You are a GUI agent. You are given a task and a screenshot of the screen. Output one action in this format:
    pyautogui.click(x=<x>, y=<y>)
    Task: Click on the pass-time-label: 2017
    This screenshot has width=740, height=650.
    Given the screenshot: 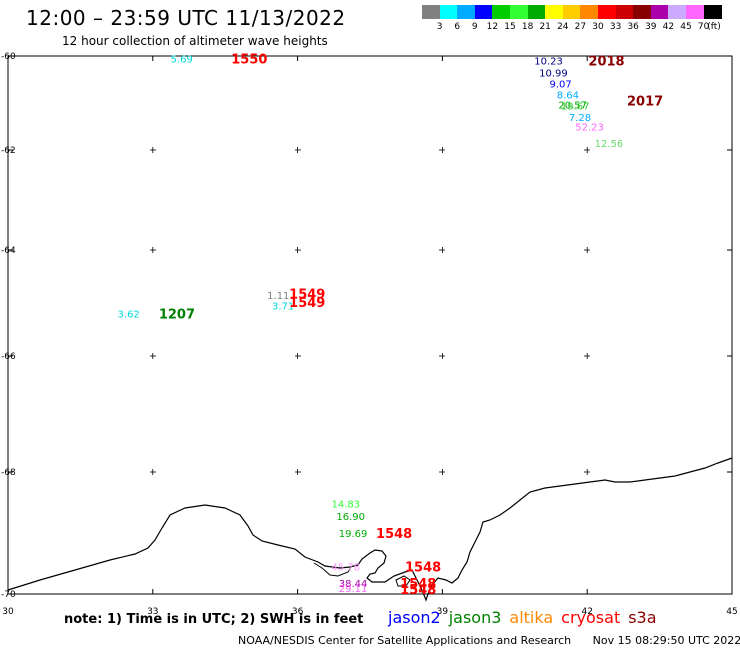 What is the action you would take?
    pyautogui.click(x=645, y=102)
    